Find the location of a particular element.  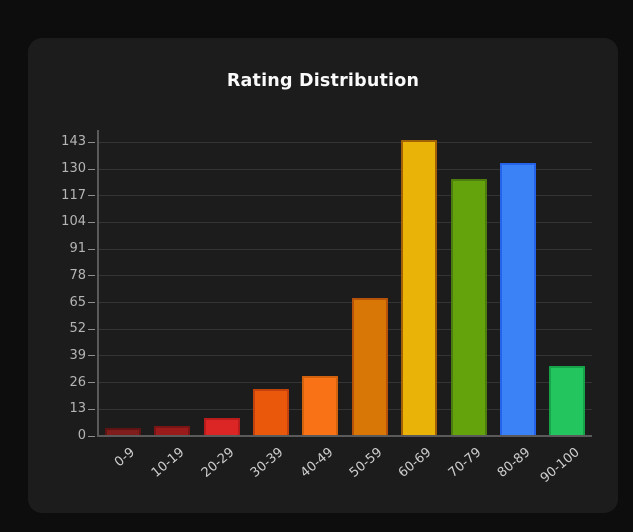

y-axis-tick-label: 13 is located at coordinates (77, 409).